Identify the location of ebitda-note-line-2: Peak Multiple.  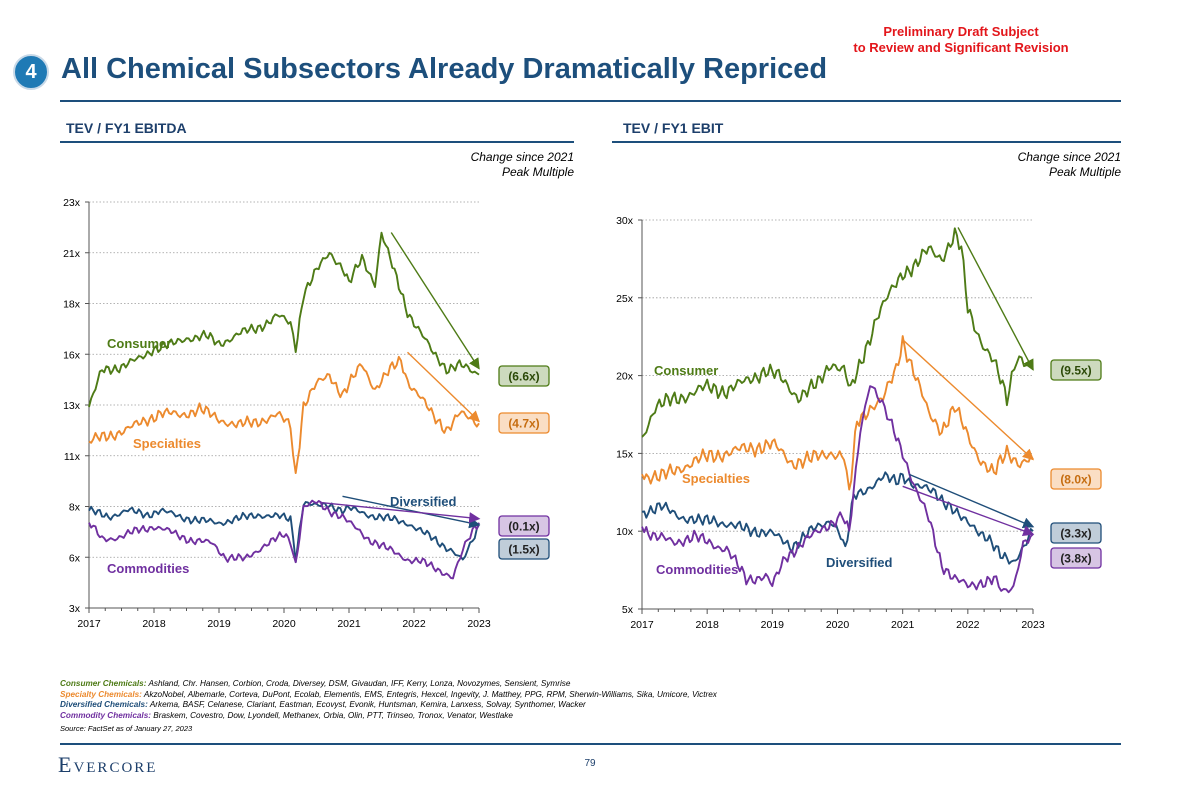
(537, 172).